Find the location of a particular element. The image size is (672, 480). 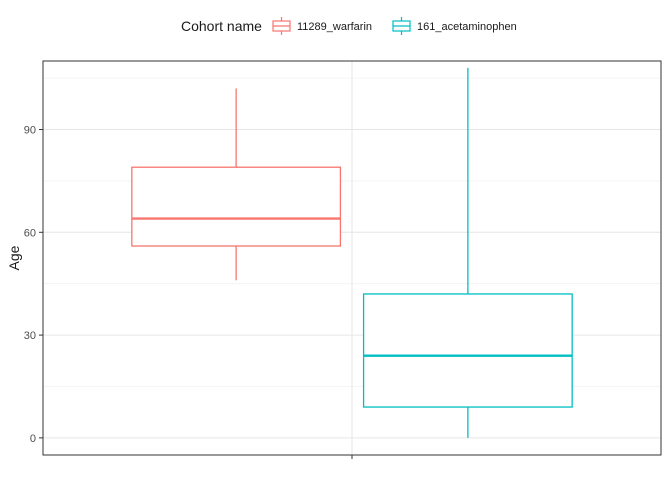

legend-item-label: 161_acetaminophen is located at coordinates (467, 27).